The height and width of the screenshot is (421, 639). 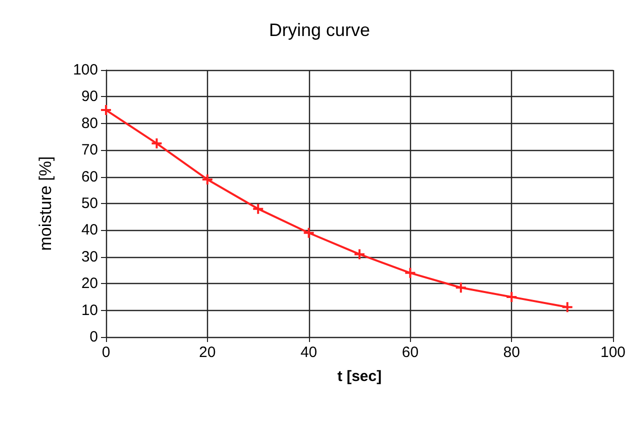 What do you see at coordinates (309, 352) in the screenshot?
I see `x-tick-label: 40` at bounding box center [309, 352].